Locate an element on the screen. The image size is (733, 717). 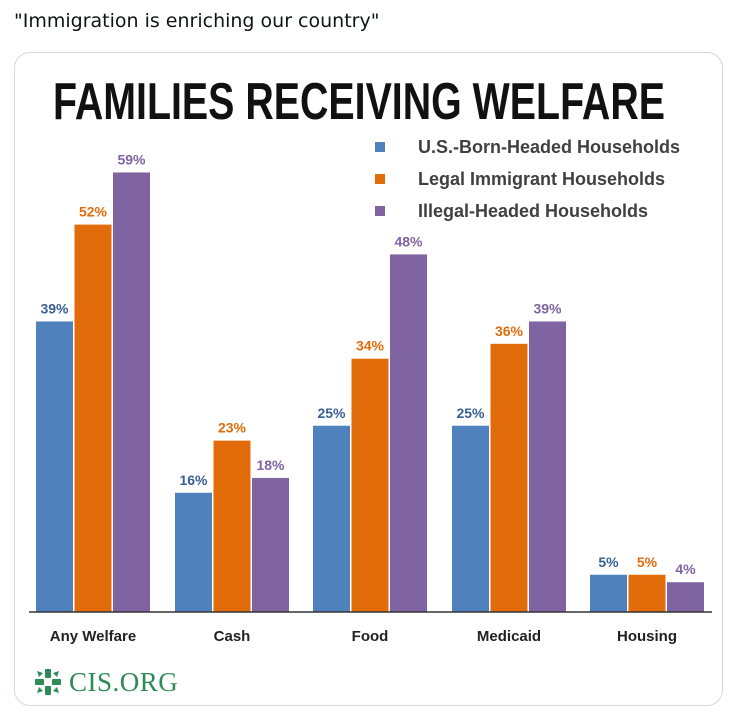
cis-logo-icon is located at coordinates (48, 682).